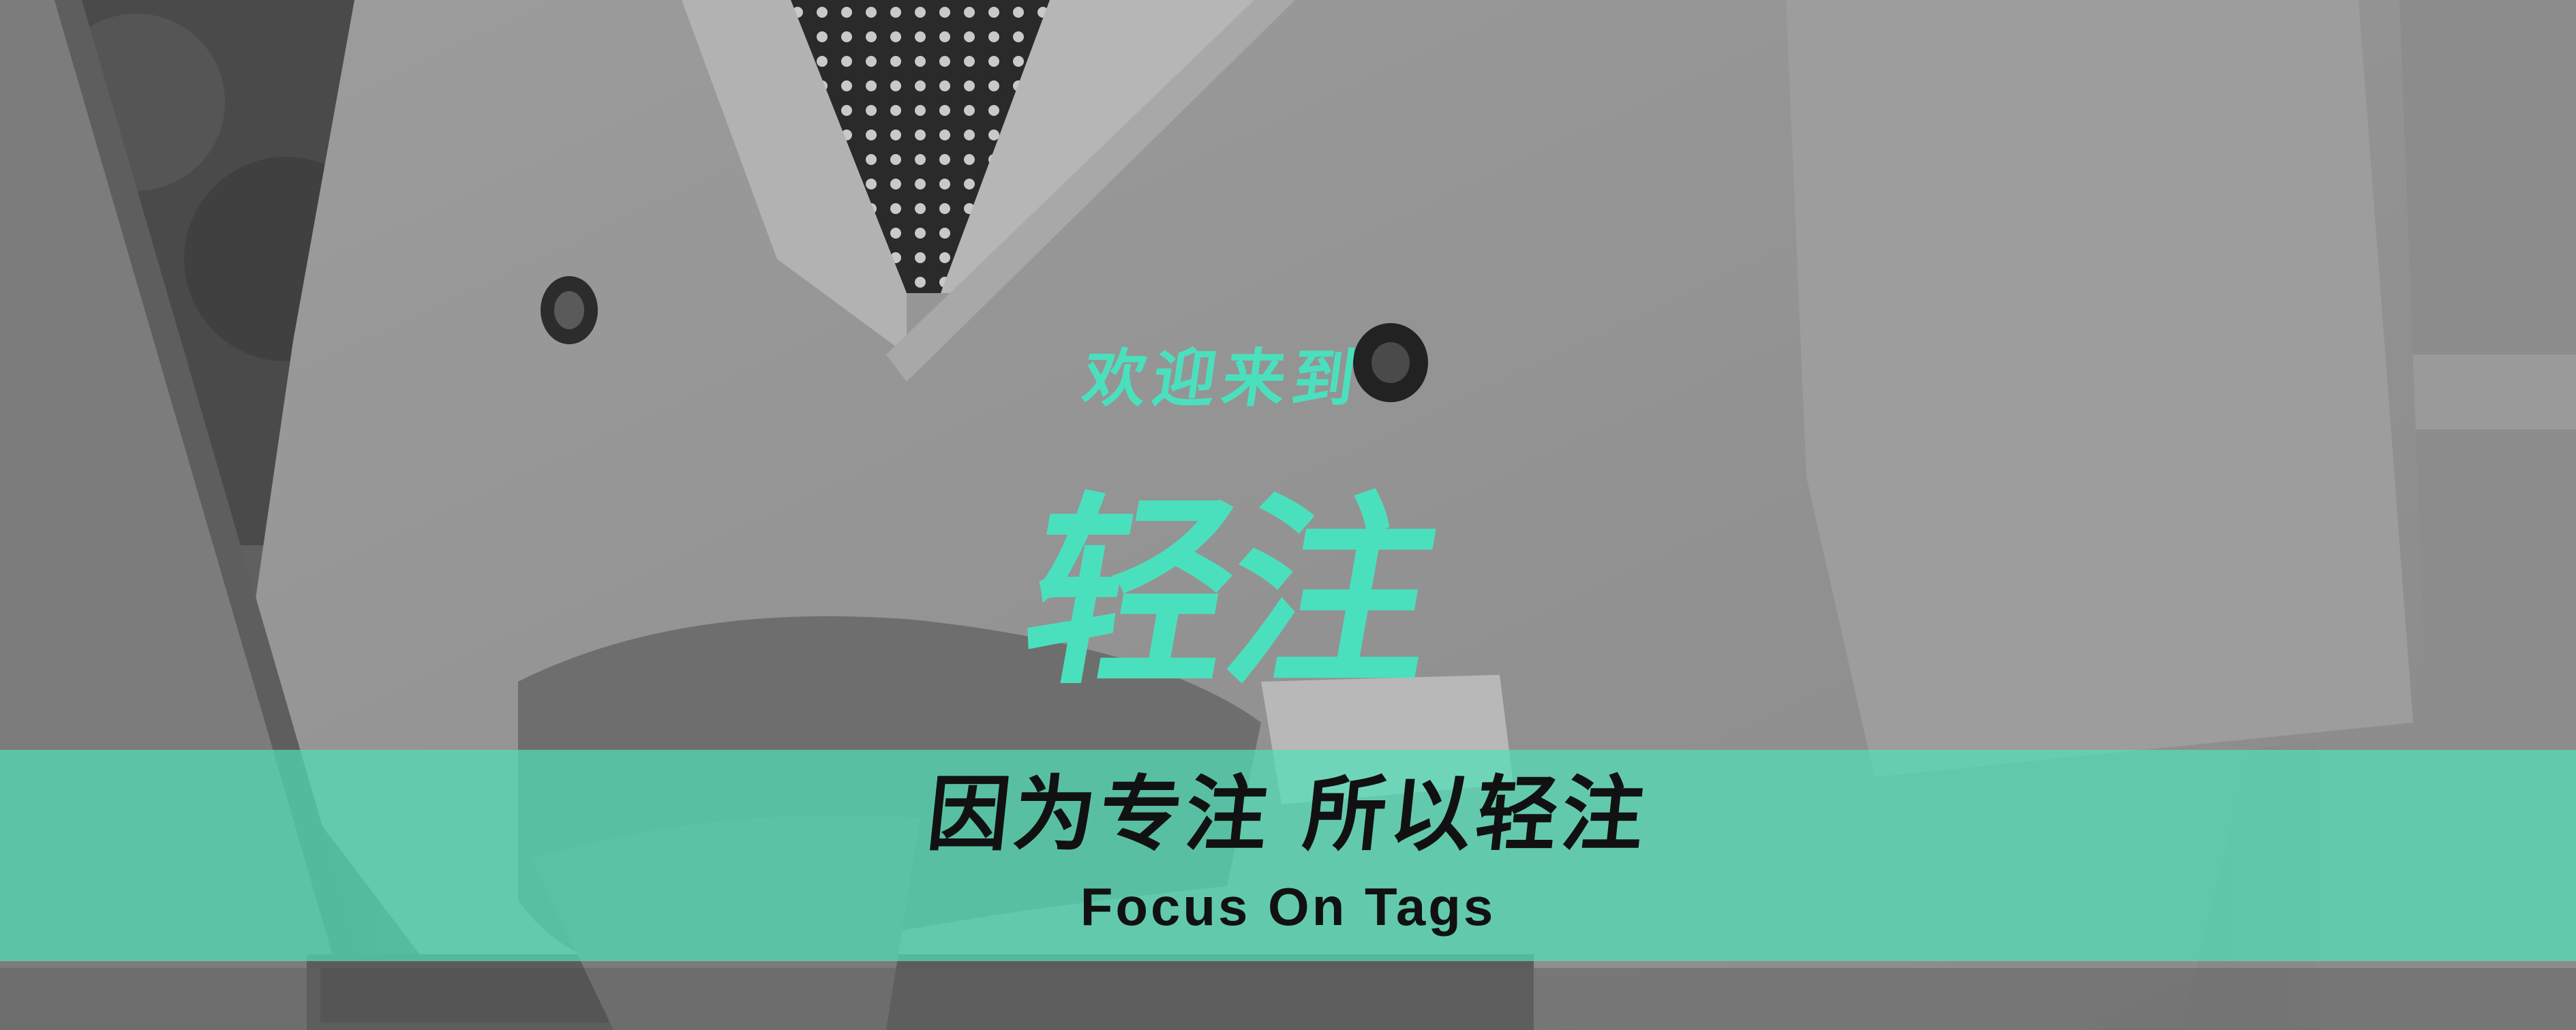 The image size is (2576, 1030). I want to click on welcome-text: 欢迎来到, so click(1222, 379).